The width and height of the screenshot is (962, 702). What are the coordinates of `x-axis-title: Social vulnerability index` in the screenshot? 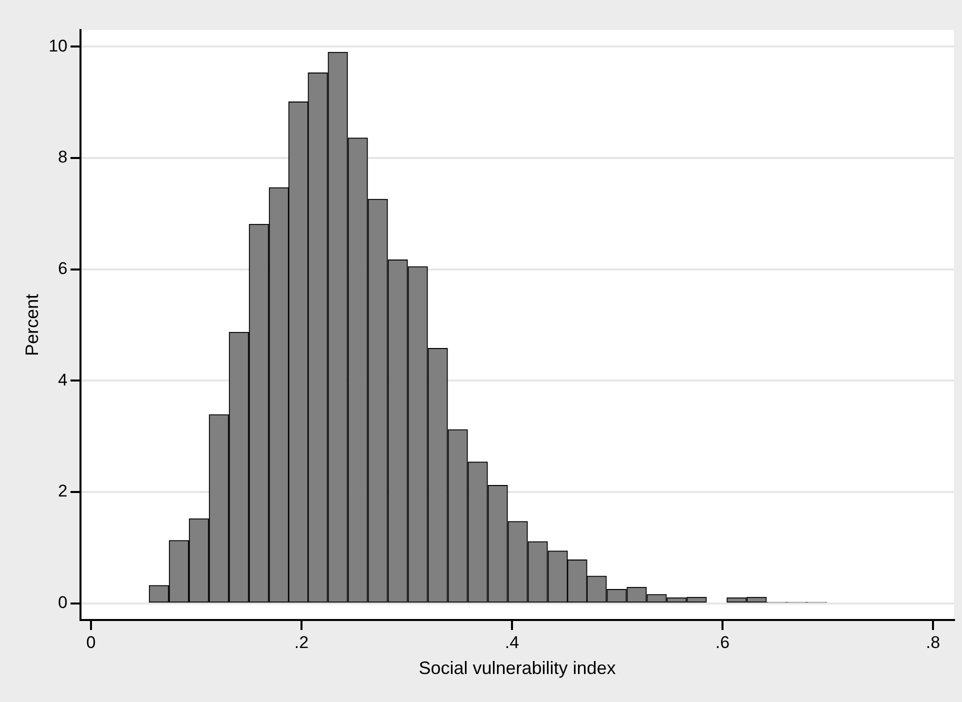 It's located at (517, 668).